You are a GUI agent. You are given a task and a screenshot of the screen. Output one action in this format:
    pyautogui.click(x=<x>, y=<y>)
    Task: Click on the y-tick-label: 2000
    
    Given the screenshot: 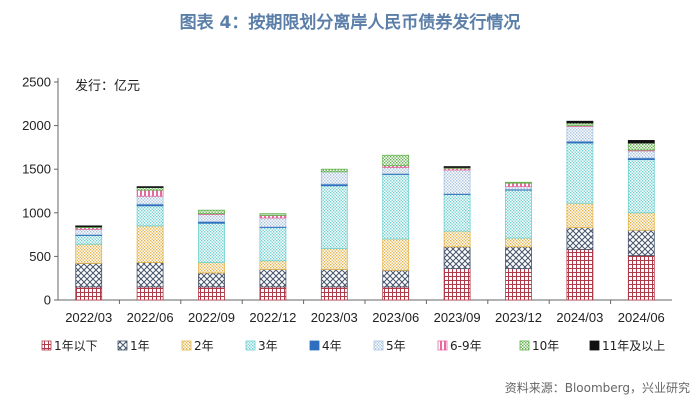 What is the action you would take?
    pyautogui.click(x=36, y=125)
    